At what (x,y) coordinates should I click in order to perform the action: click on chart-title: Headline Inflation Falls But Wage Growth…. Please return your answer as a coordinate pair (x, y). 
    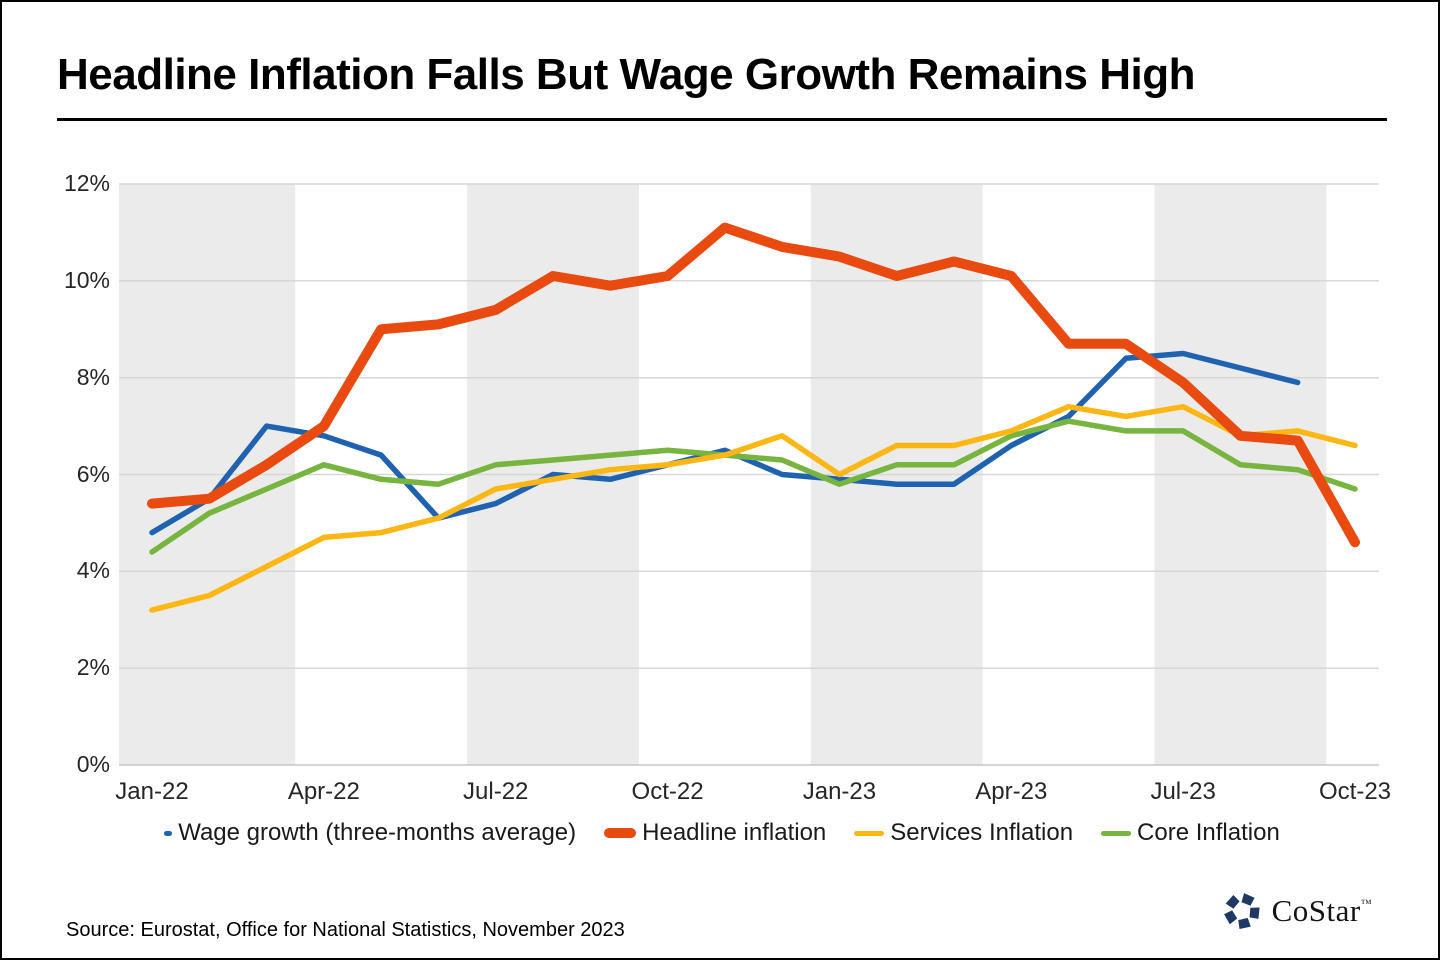
    Looking at the image, I should click on (626, 74).